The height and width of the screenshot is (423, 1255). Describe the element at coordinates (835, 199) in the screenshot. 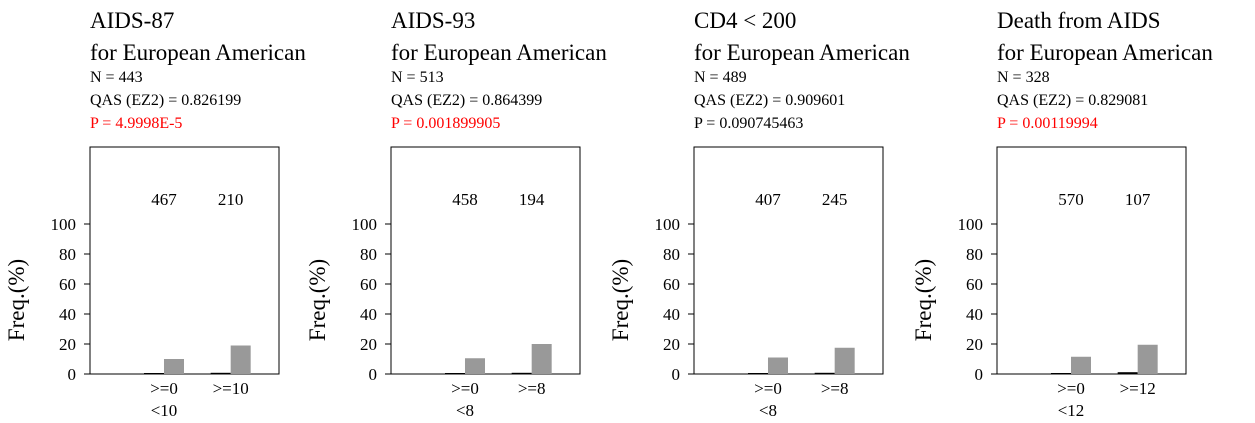

I see `group-count-label: 245` at that location.